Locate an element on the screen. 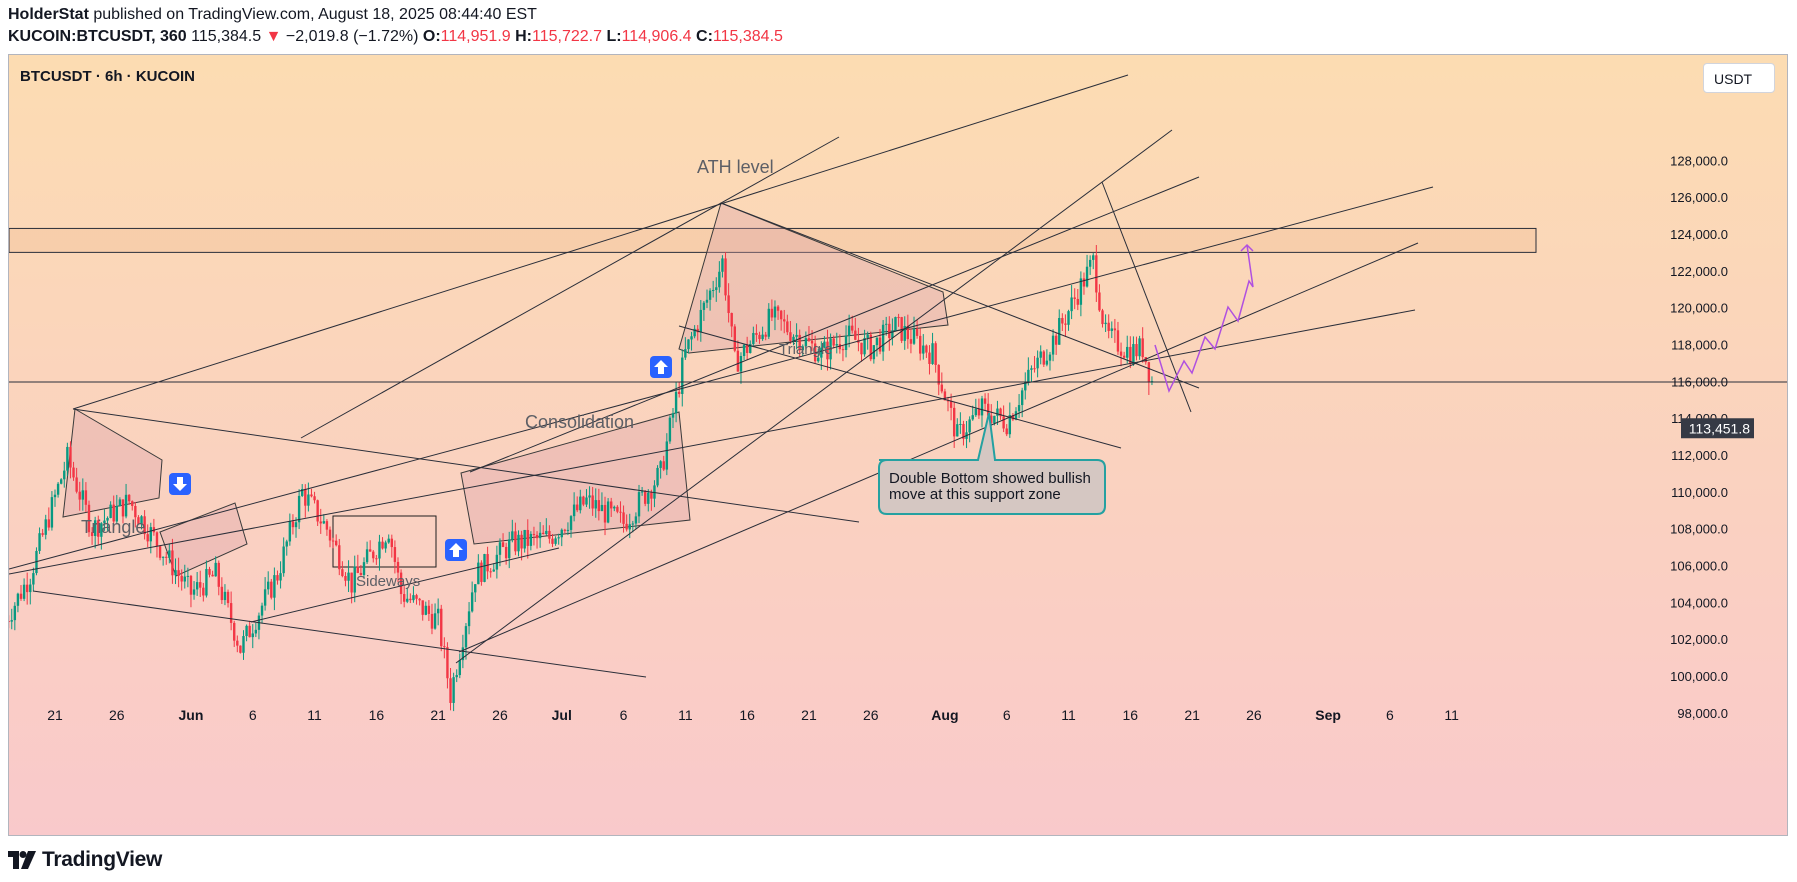 The image size is (1797, 882). author-name: HolderStat is located at coordinates (48, 14).